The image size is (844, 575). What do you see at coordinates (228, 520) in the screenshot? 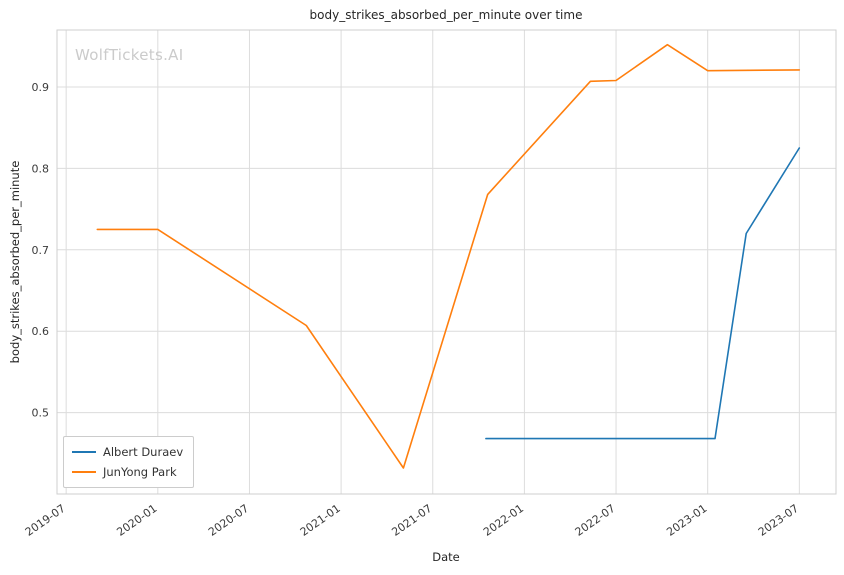
I see `x-tick-label: 2020-07` at bounding box center [228, 520].